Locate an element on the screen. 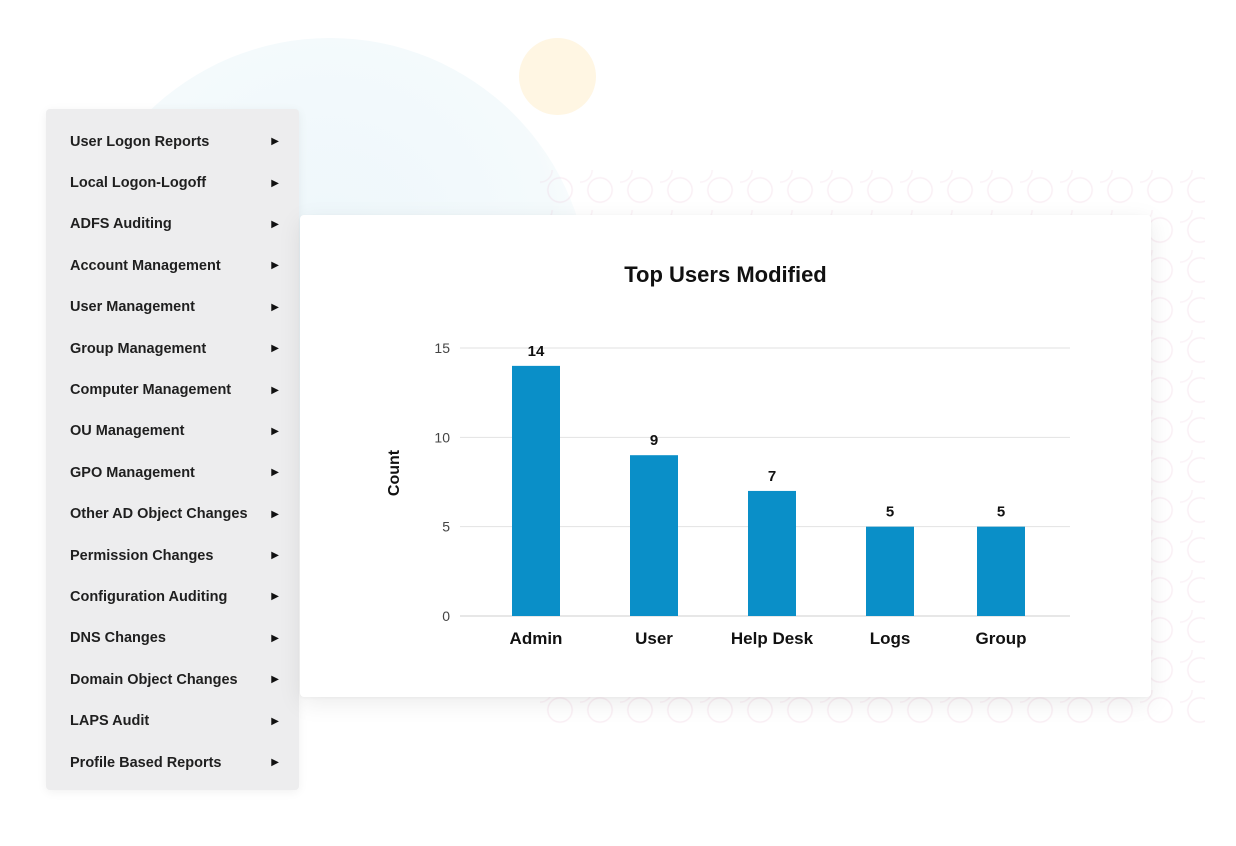 The height and width of the screenshot is (846, 1236). y-tick-label: 5 is located at coordinates (446, 527).